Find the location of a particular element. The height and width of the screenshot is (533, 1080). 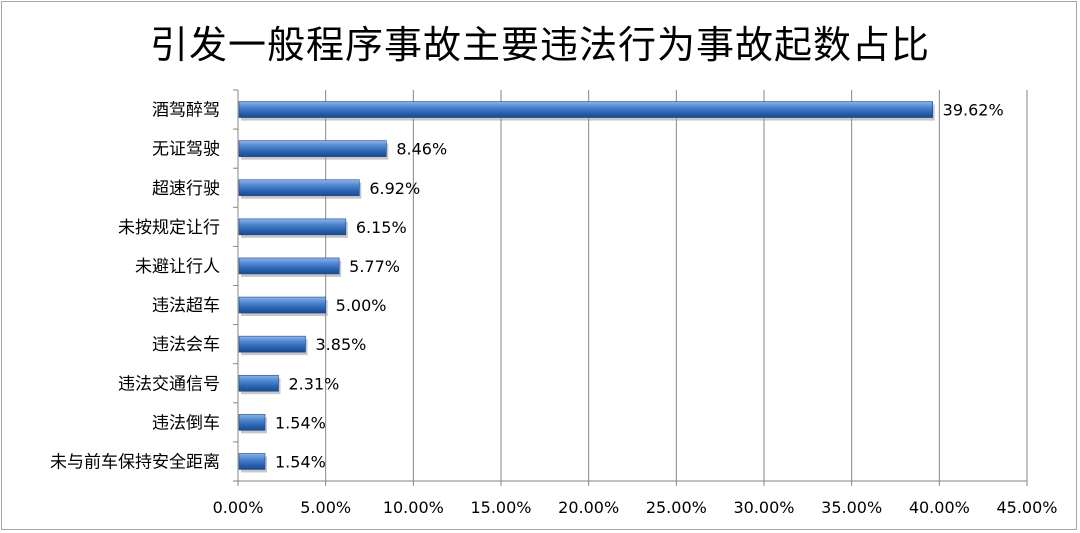

x-tick-label-3: 15.00% is located at coordinates (500, 507).